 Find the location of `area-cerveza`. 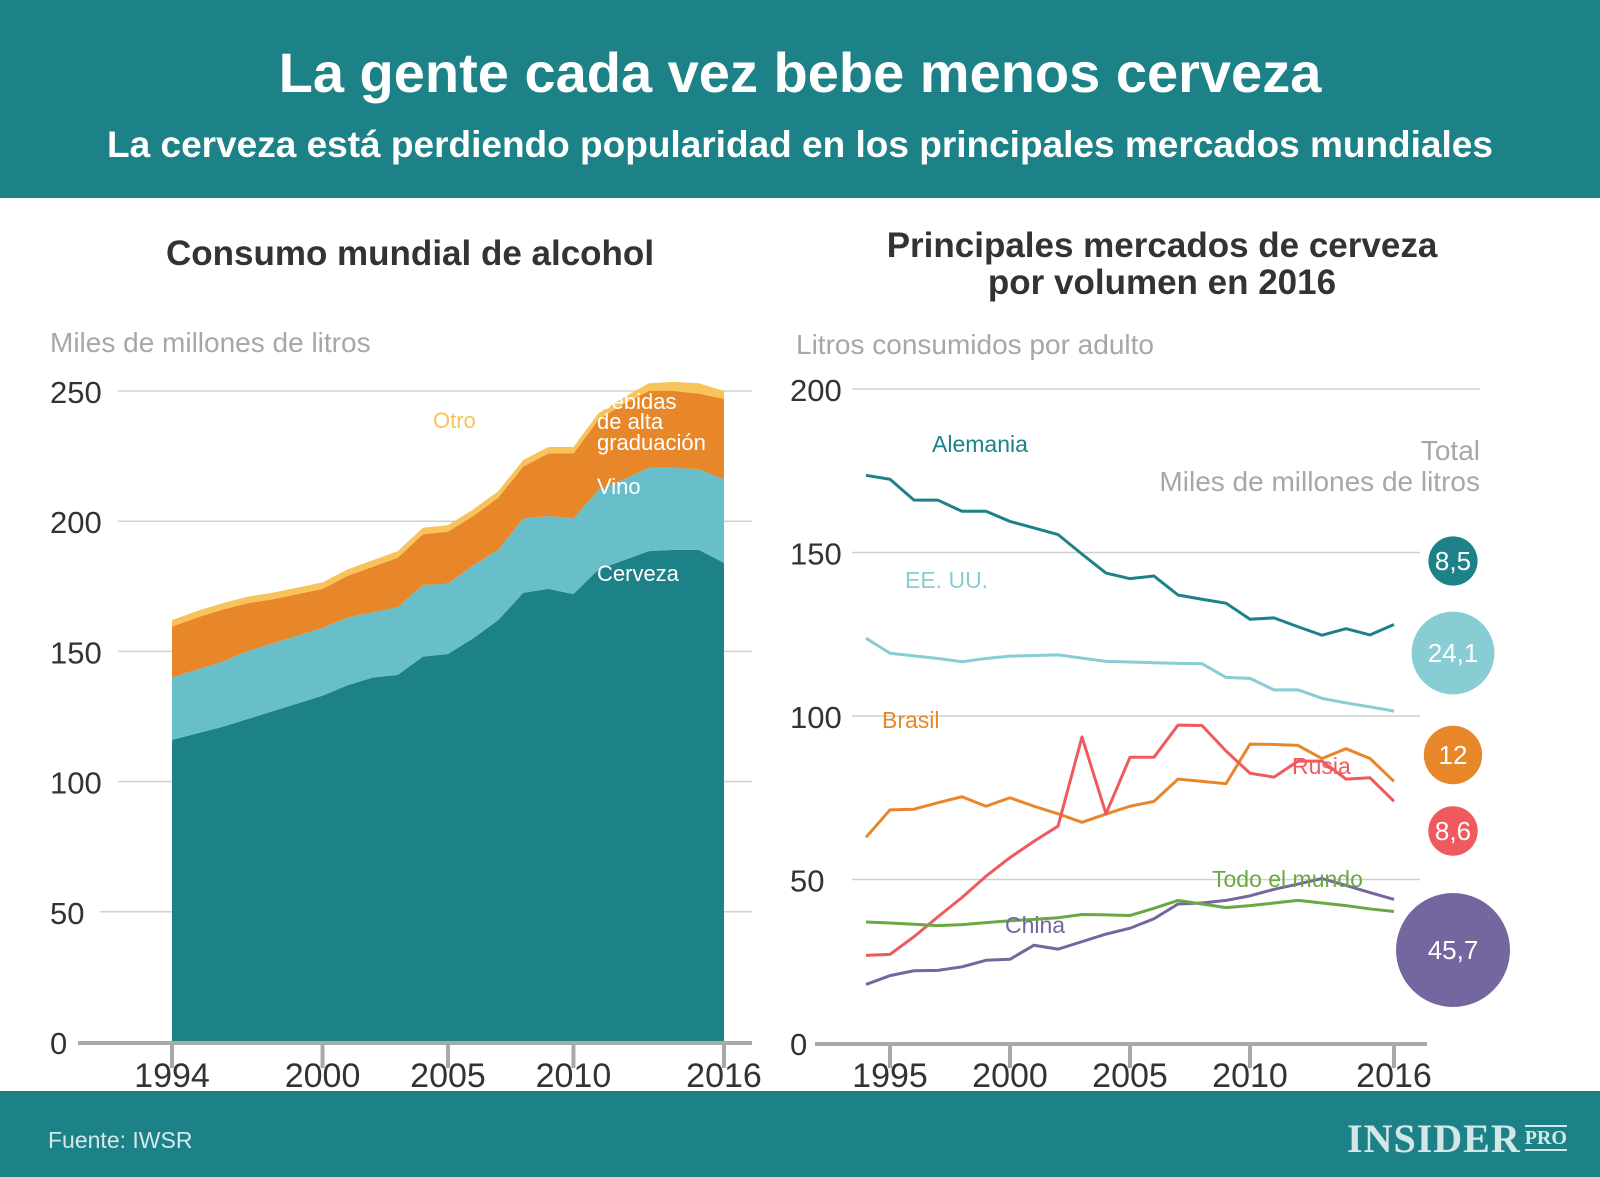

area-cerveza is located at coordinates (448, 795).